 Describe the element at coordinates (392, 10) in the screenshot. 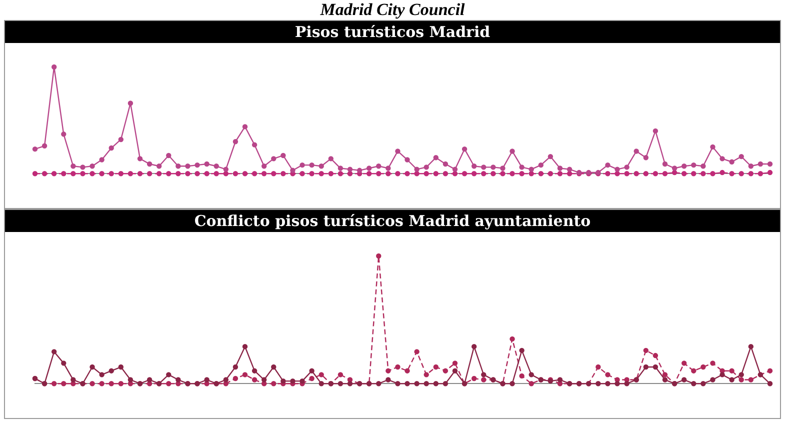

I see `text: Madrid City Council` at that location.